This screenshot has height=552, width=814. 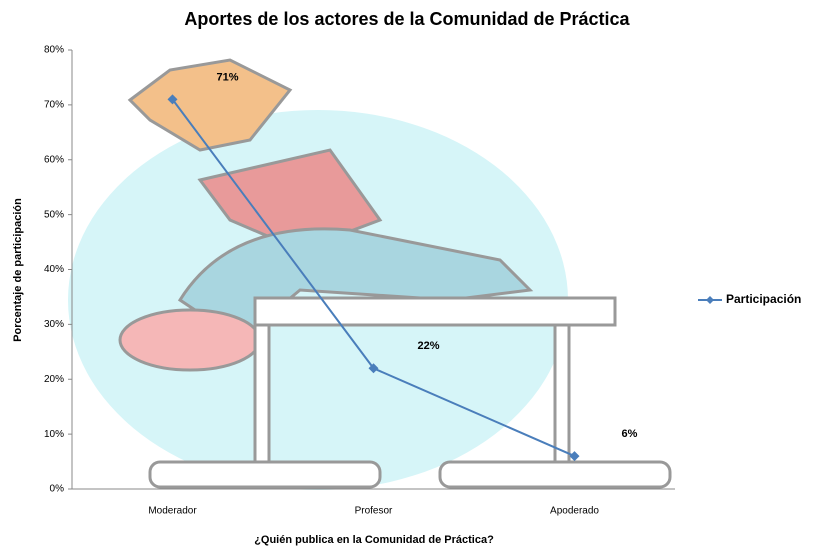 What do you see at coordinates (54, 159) in the screenshot?
I see `y-tick-label: 60%` at bounding box center [54, 159].